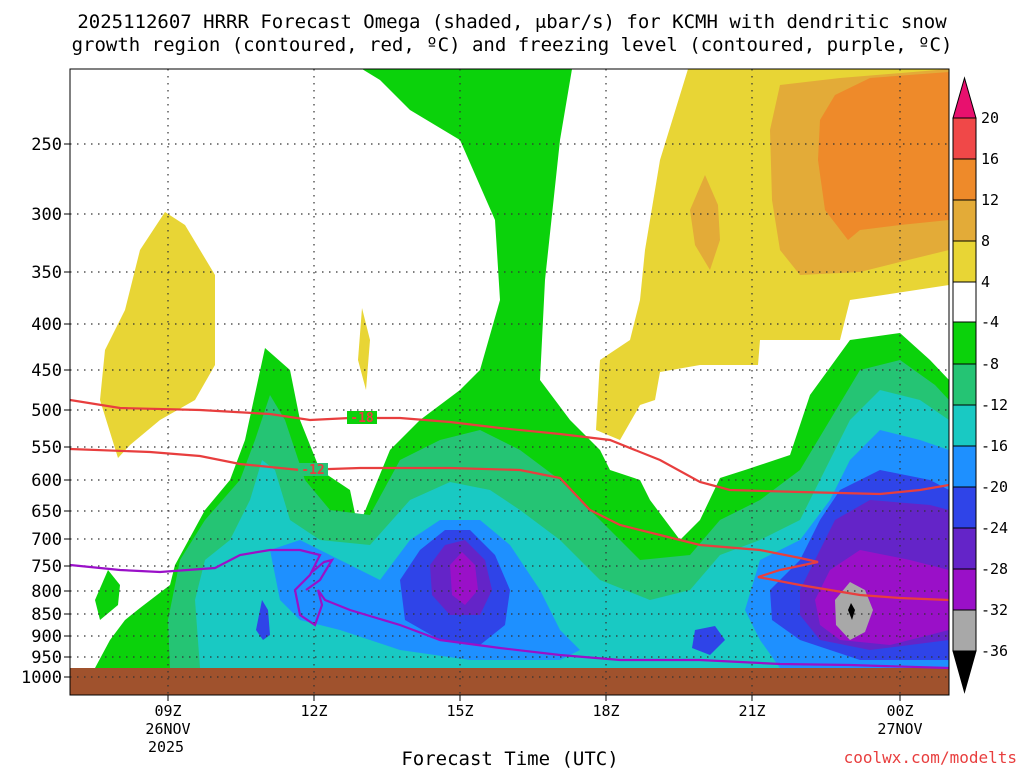 The height and width of the screenshot is (768, 1024). Describe the element at coordinates (167, 711) in the screenshot. I see `x-tick-label: 09Z` at that location.